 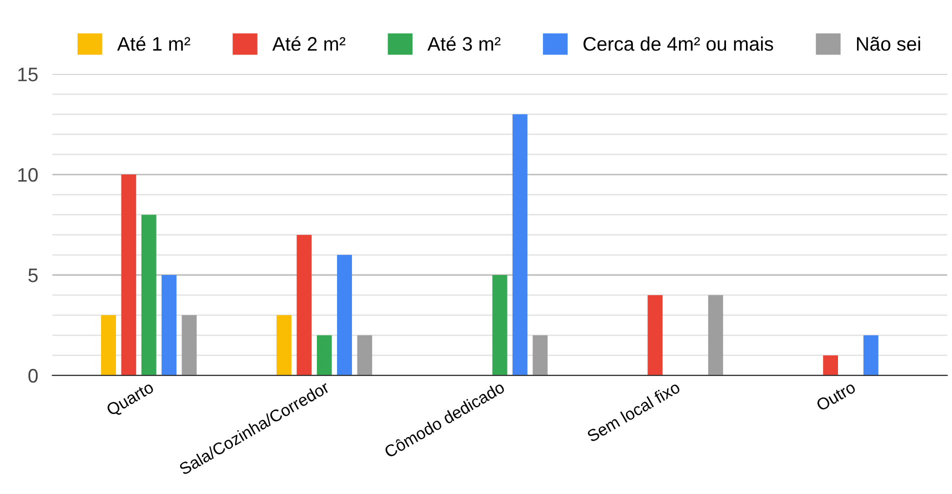 I want to click on legend-label: Cerca de 4m² ou mais, so click(x=679, y=43).